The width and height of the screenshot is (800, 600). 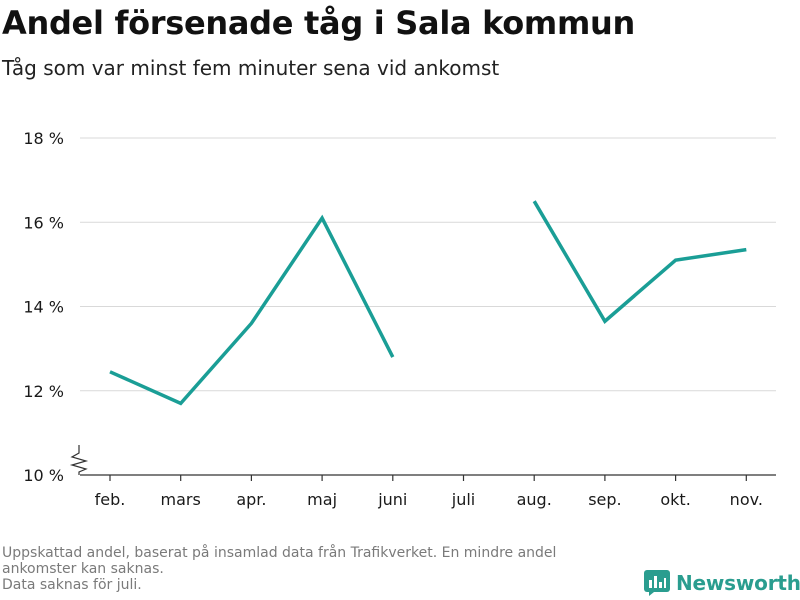 What do you see at coordinates (463, 499) in the screenshot?
I see `x-tick-label: juli` at bounding box center [463, 499].